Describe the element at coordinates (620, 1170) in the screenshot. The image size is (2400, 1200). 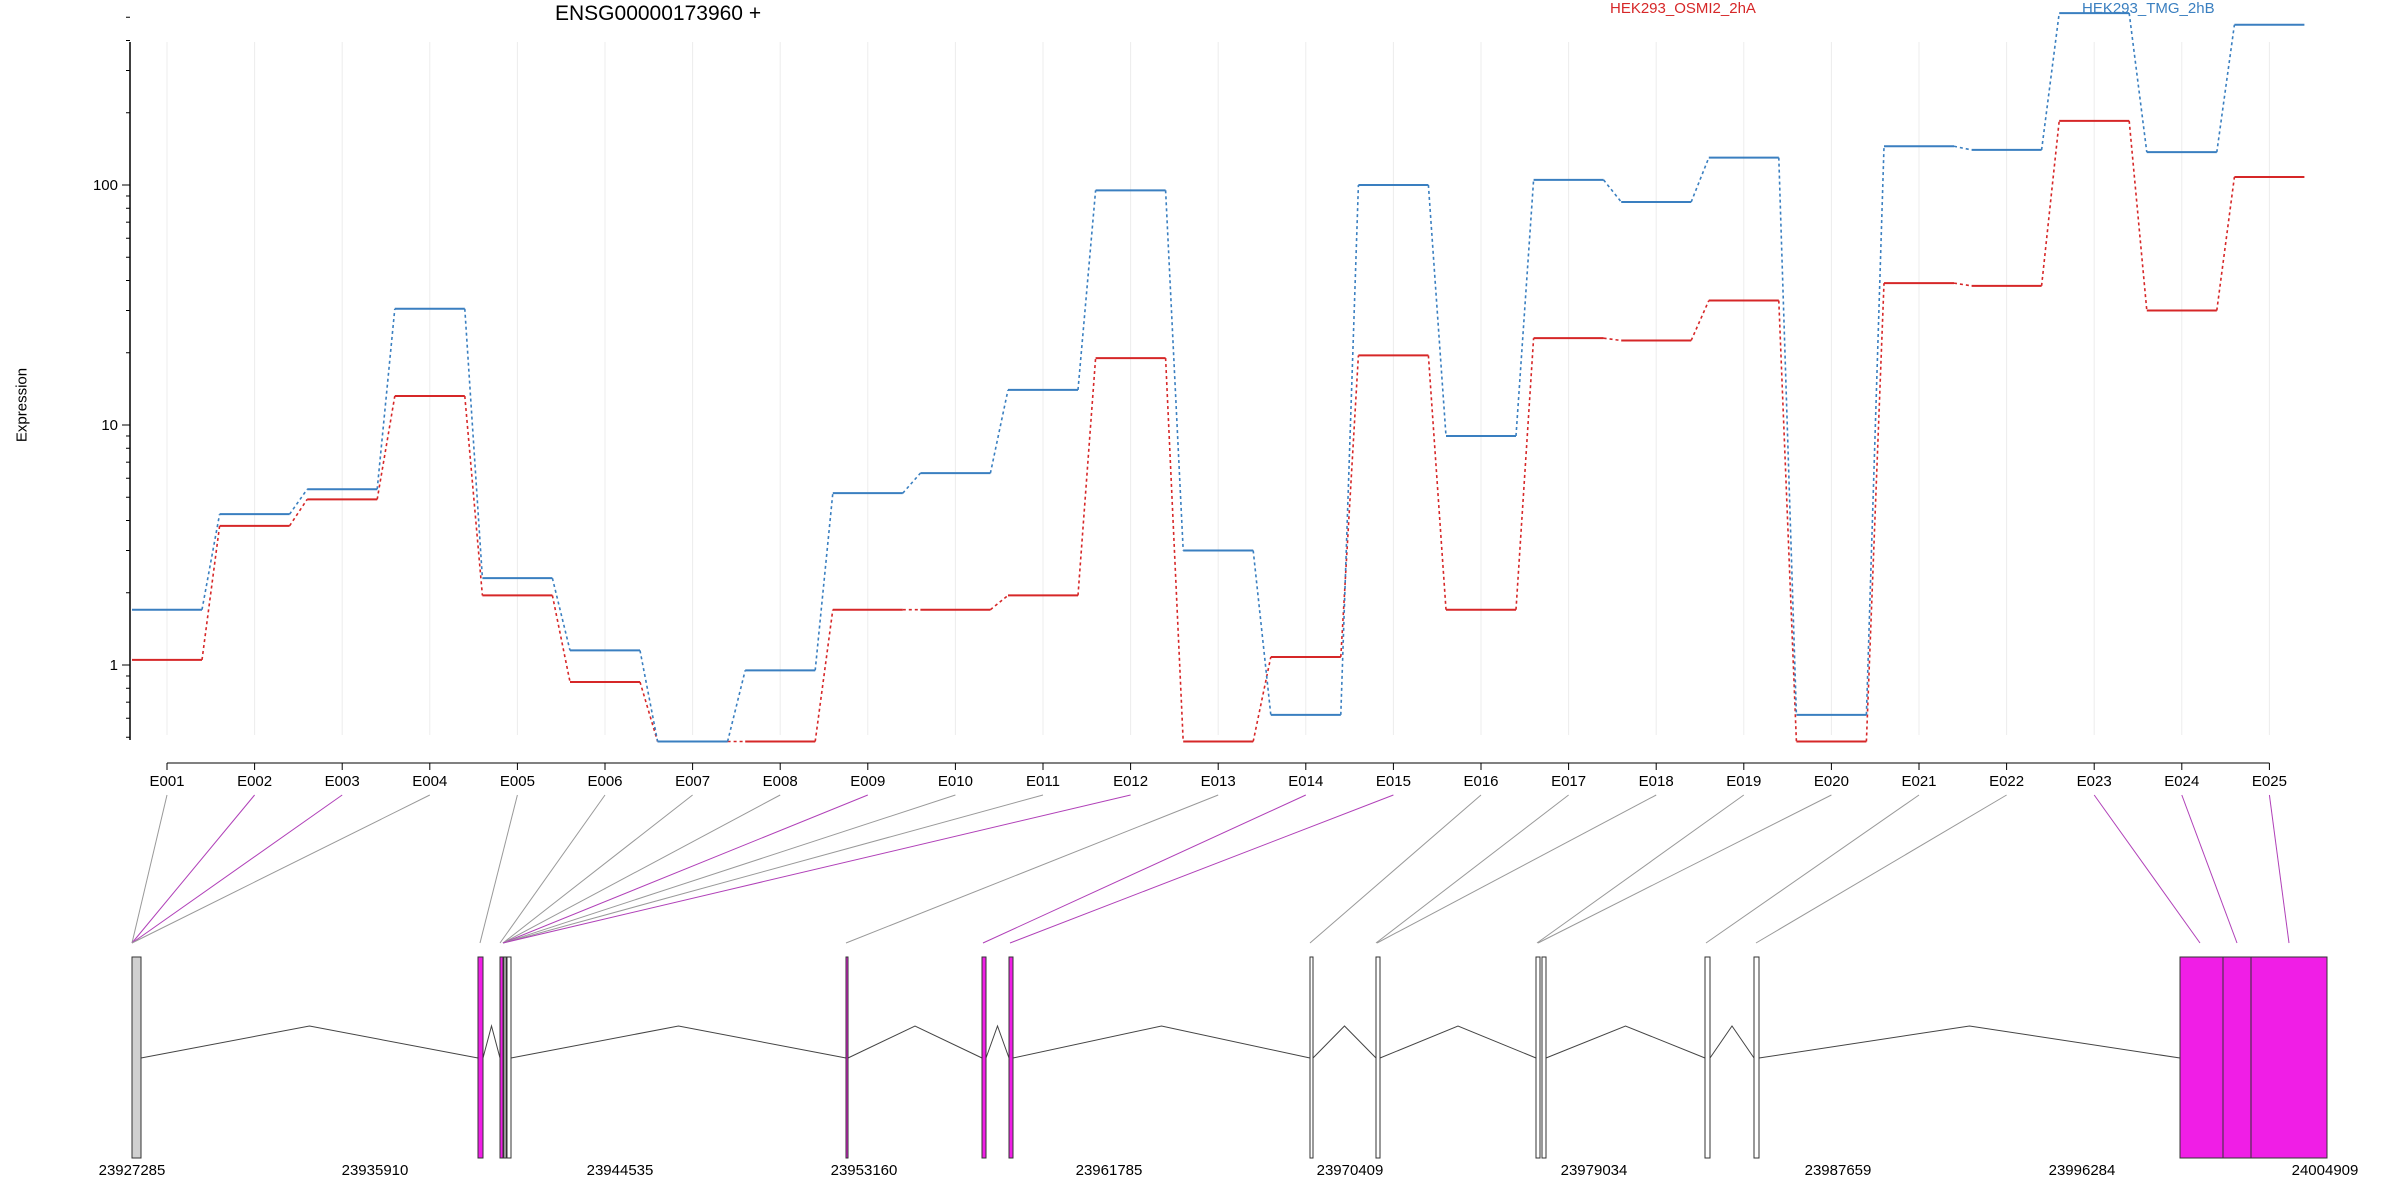
I see `coordinate-label: 23944535` at that location.